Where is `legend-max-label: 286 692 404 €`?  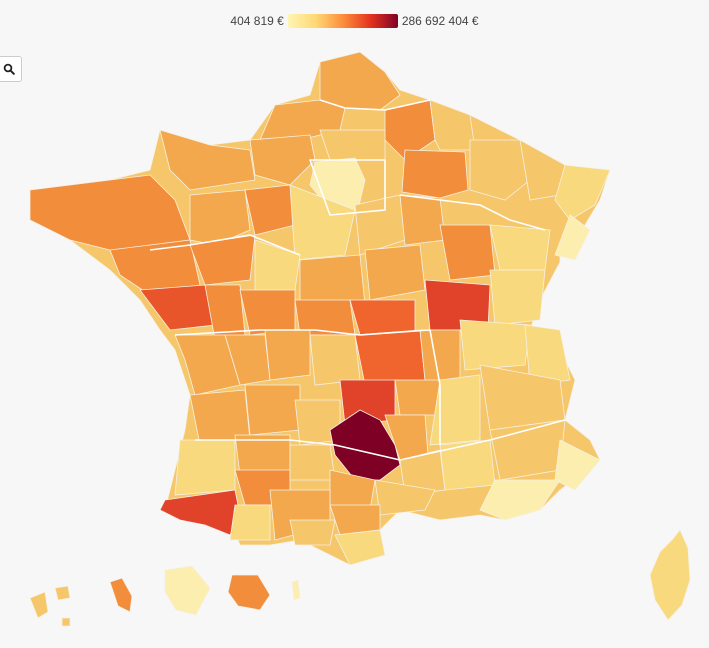 legend-max-label: 286 692 404 € is located at coordinates (440, 21).